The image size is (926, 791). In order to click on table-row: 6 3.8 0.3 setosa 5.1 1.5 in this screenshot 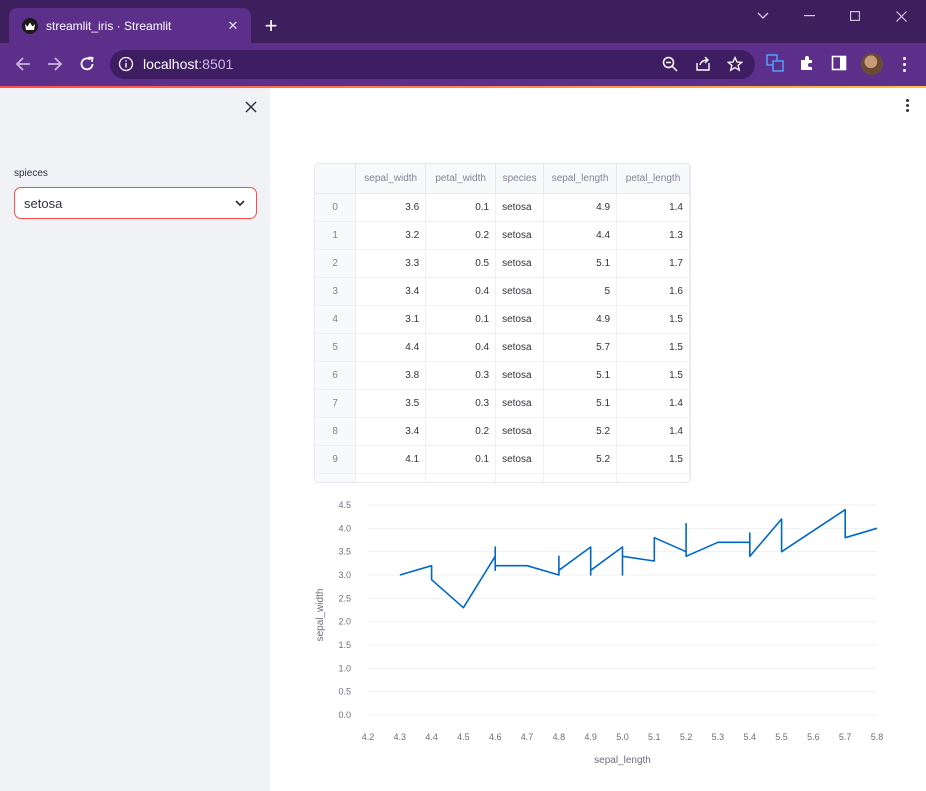, I will do `click(502, 375)`.